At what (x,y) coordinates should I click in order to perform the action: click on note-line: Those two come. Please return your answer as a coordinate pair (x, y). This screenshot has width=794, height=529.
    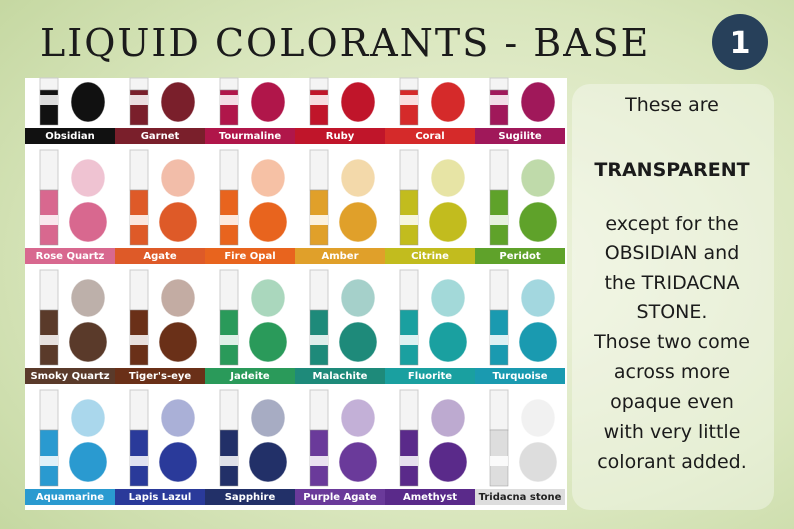
    Looking at the image, I should click on (671, 342).